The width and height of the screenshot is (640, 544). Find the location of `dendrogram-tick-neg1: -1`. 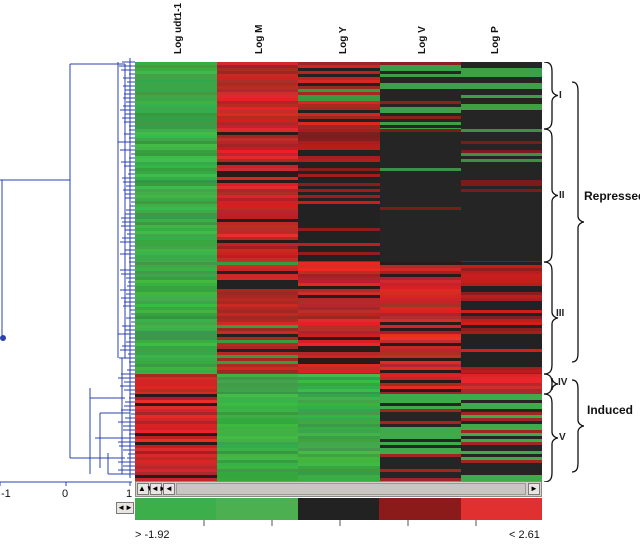

dendrogram-tick-neg1: -1 is located at coordinates (6, 494).